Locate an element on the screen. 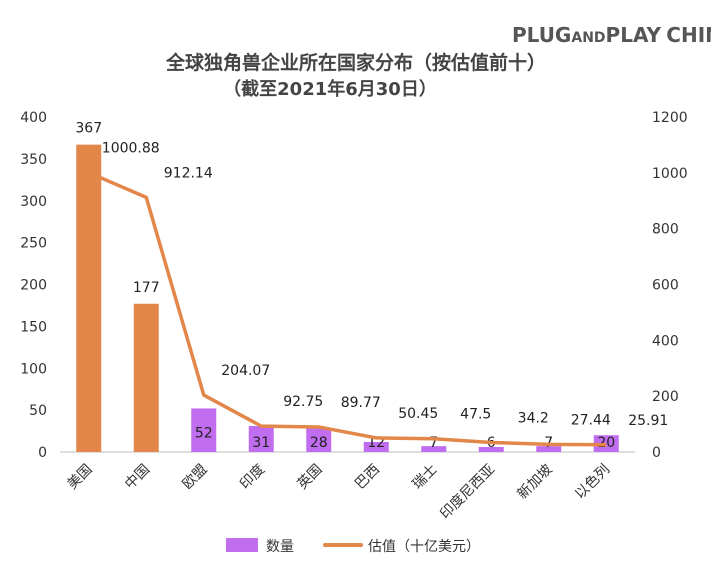  bar-value-label: 177 is located at coordinates (146, 288).